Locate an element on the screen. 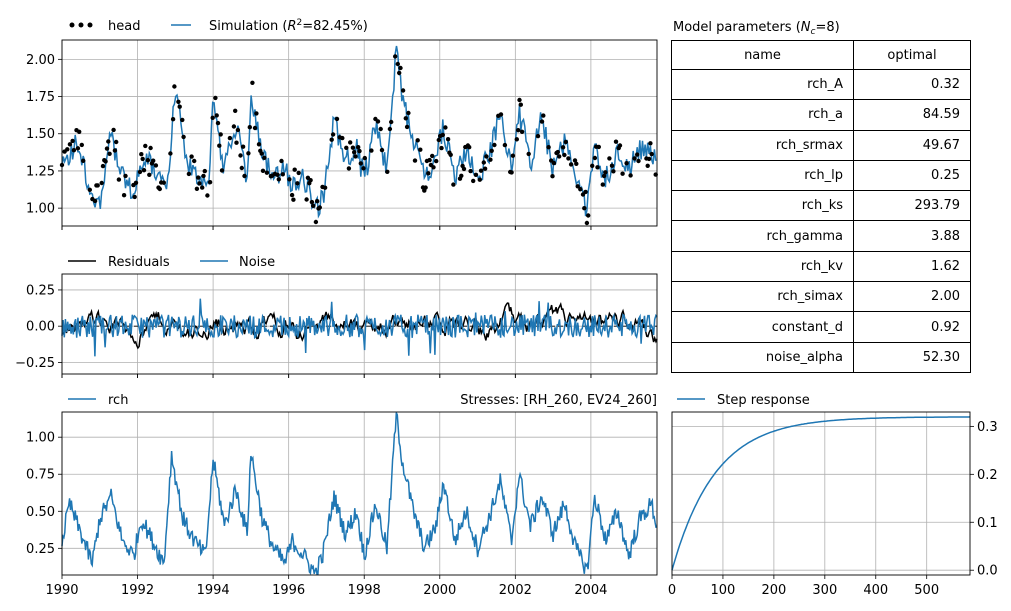 The width and height of the screenshot is (1011, 611). y-tick-label: 0.3 is located at coordinates (987, 427).